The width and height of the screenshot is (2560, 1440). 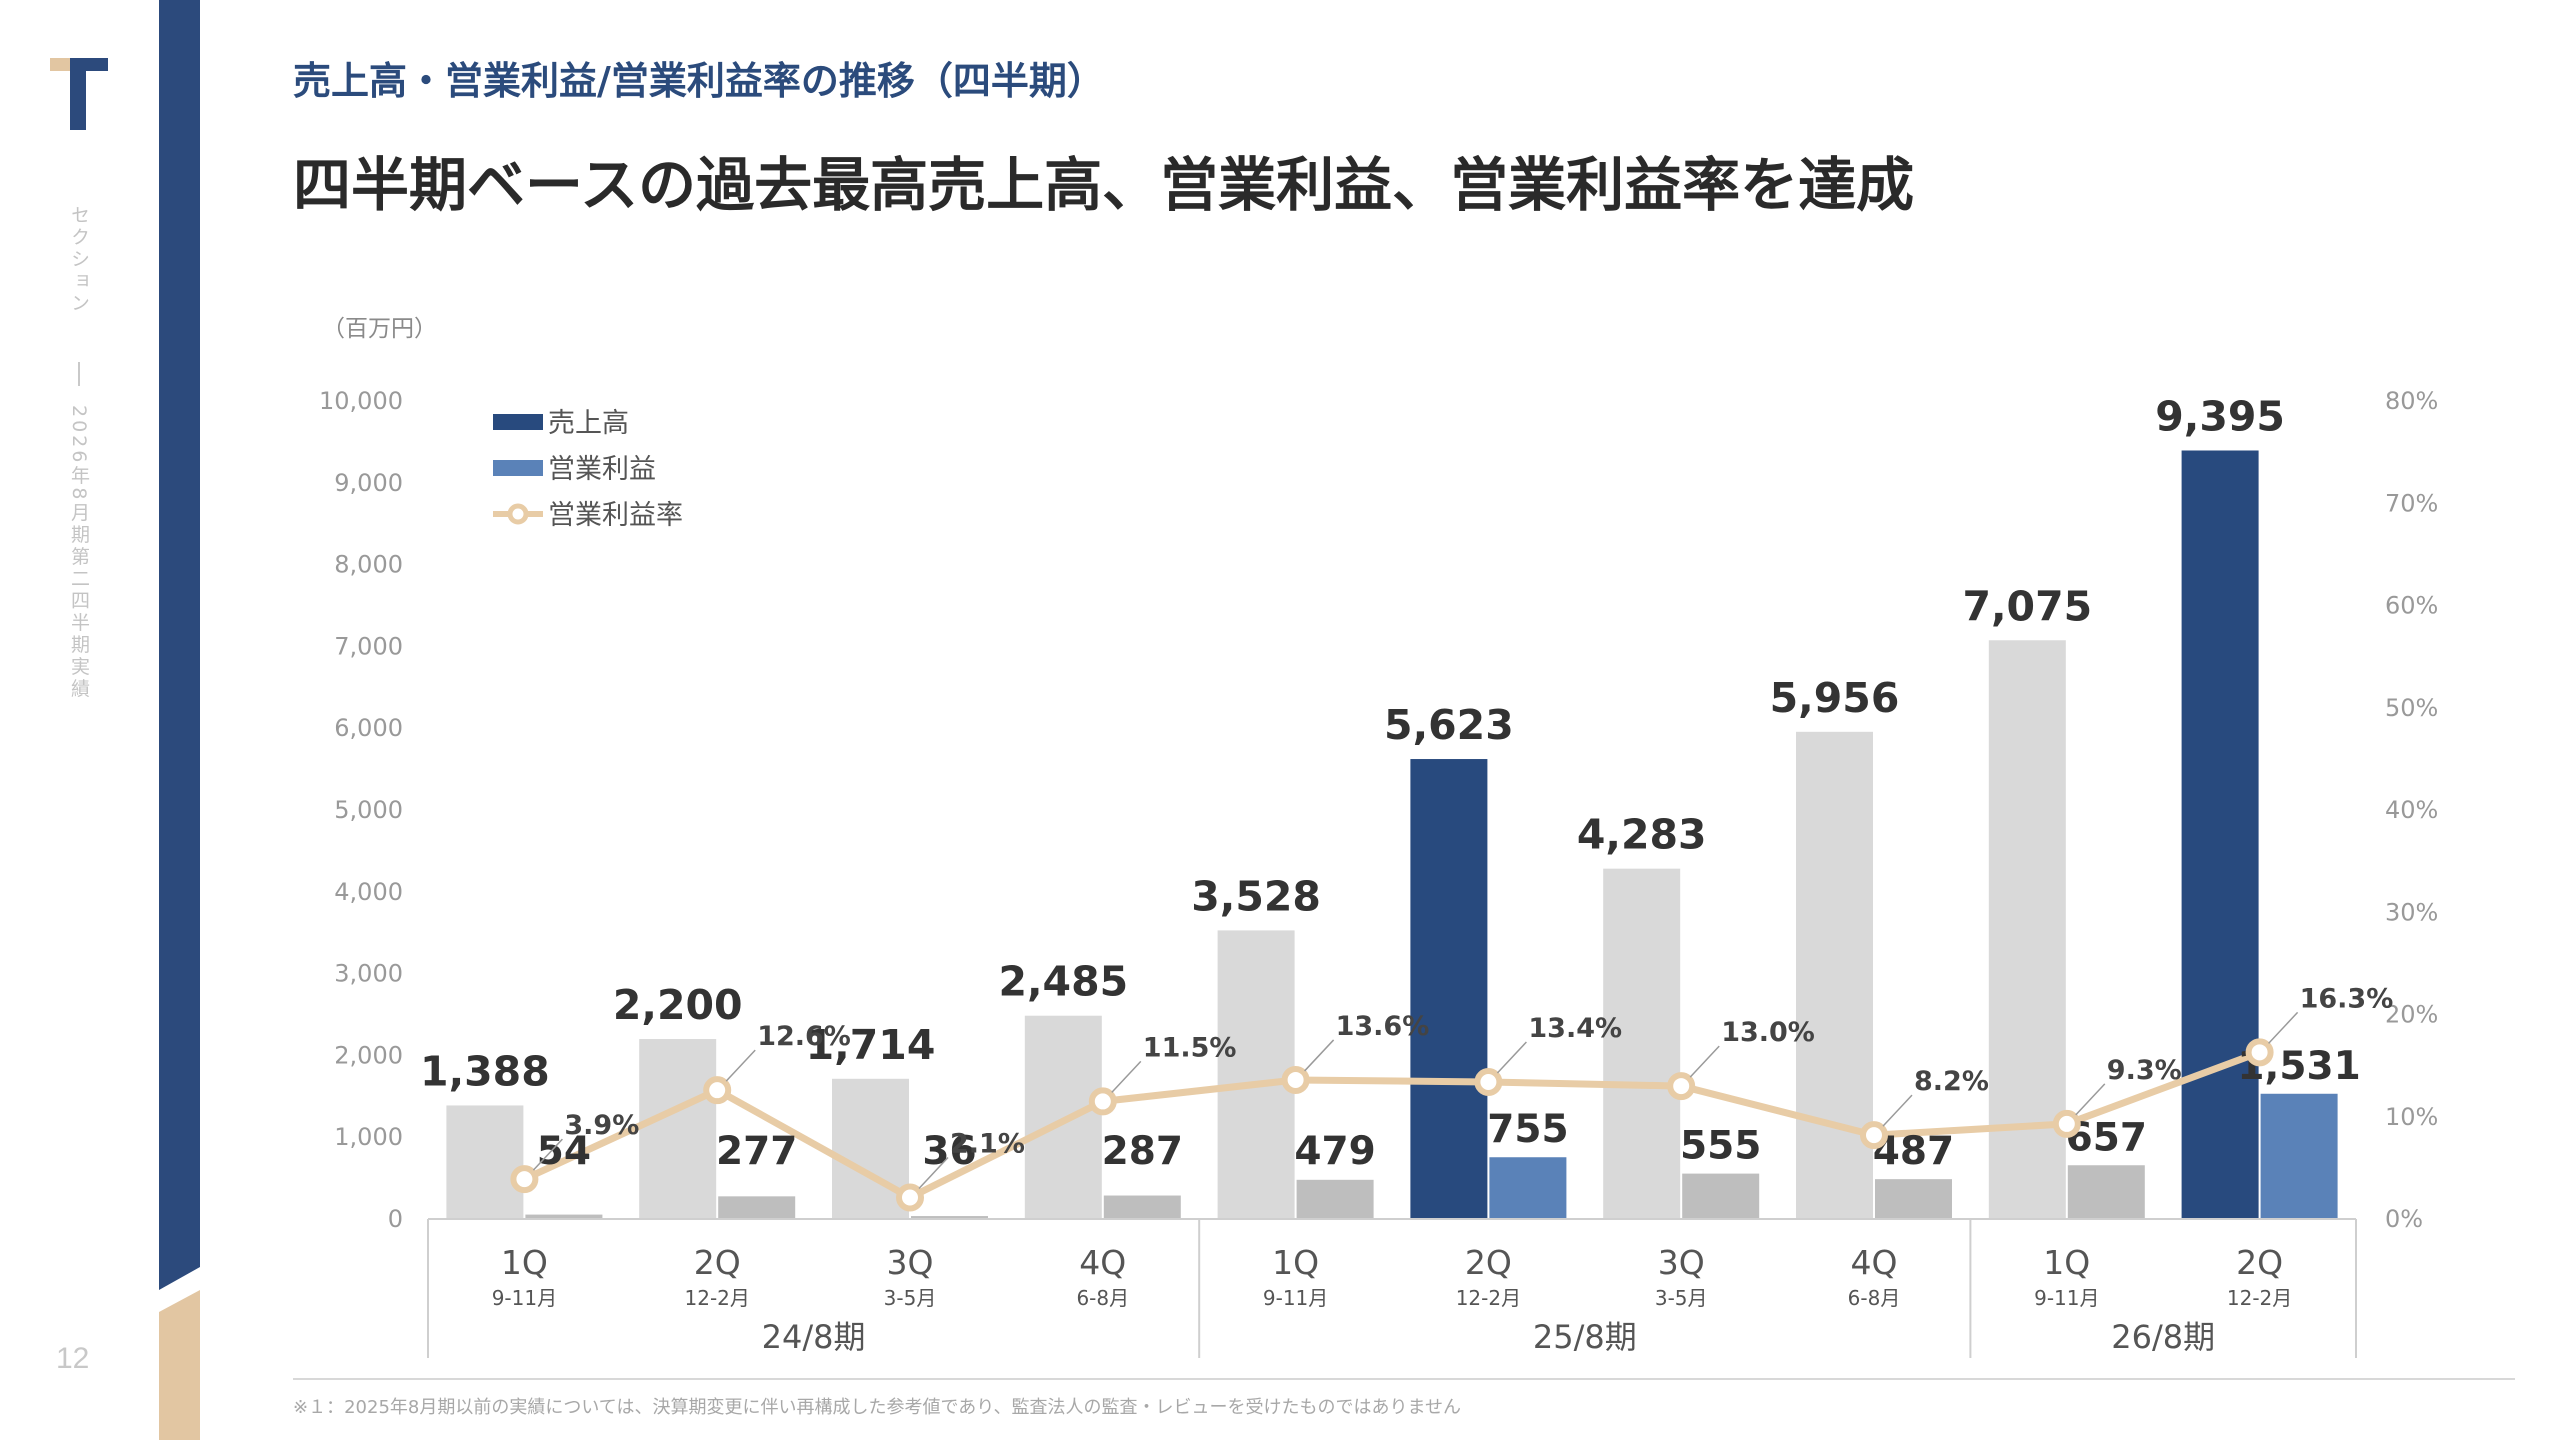 What do you see at coordinates (756, 1151) in the screenshot?
I see `op-income-value-label: 277` at bounding box center [756, 1151].